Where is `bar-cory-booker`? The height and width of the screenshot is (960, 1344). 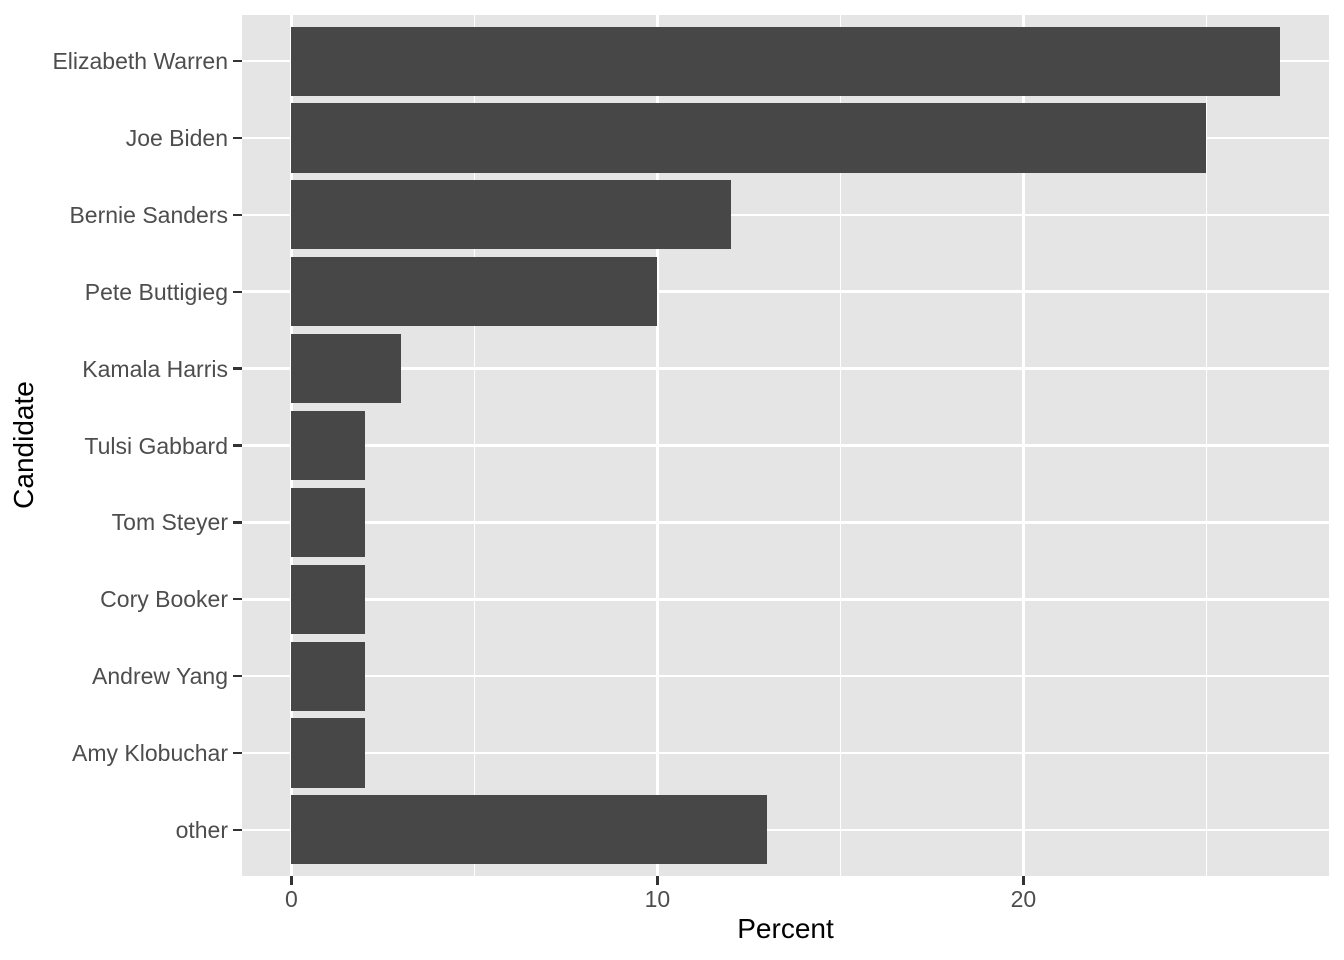
bar-cory-booker is located at coordinates (328, 599).